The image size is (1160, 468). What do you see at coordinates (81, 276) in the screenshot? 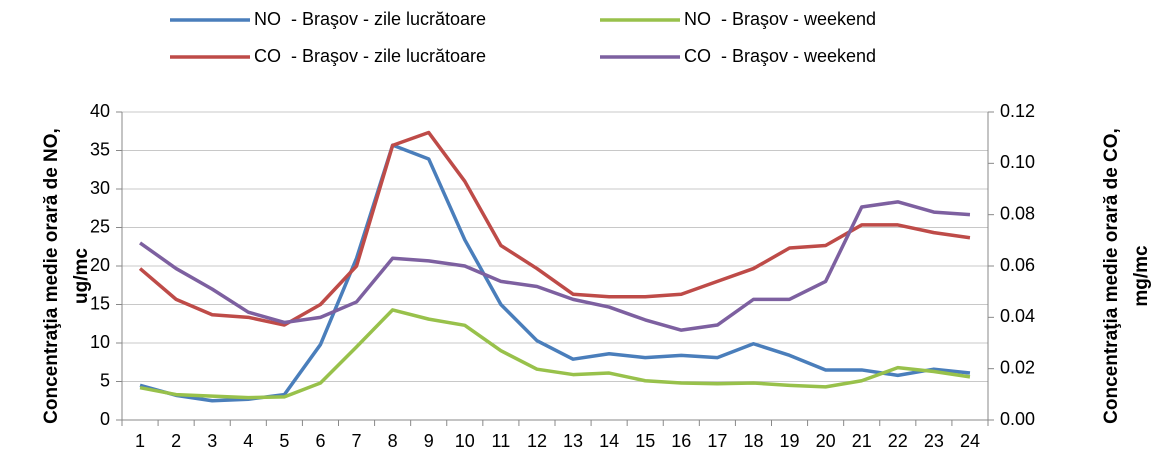
I see `y-axis-label: ug/mc` at bounding box center [81, 276].